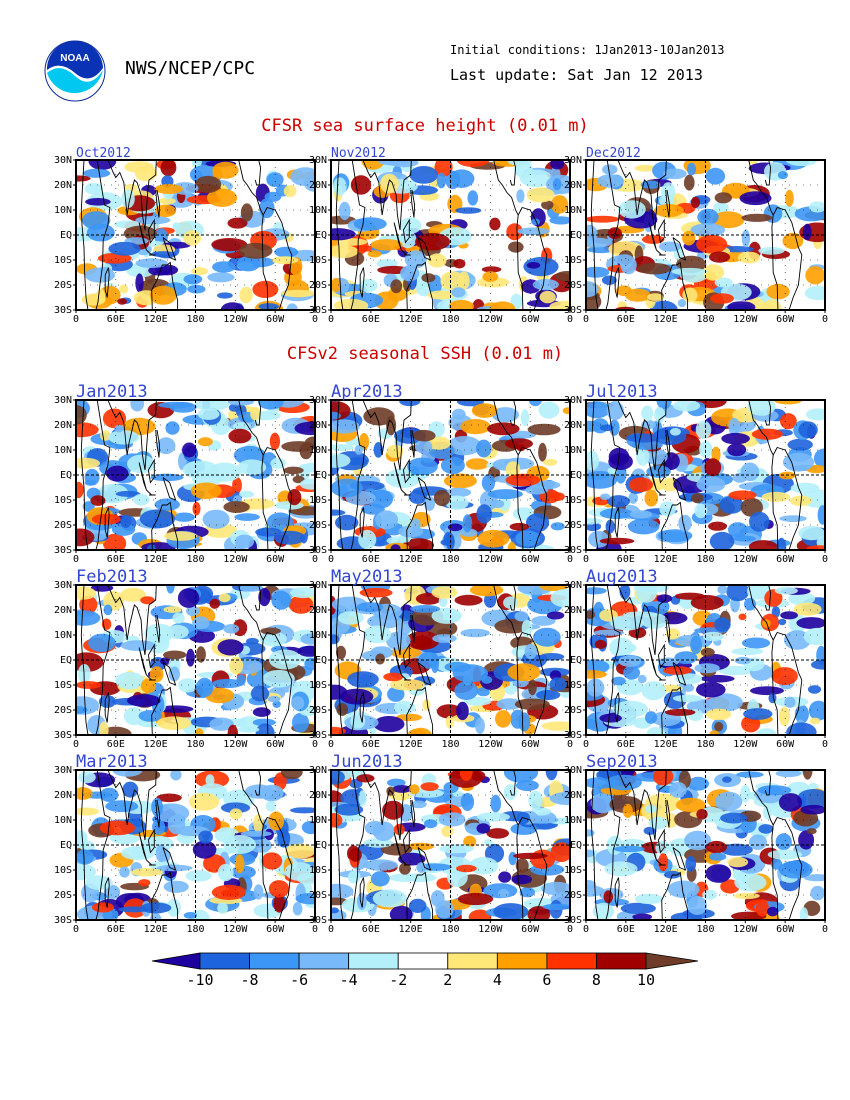 Image resolution: width=850 pixels, height=1100 pixels. I want to click on panel-month-label: Nov2012, so click(358, 153).